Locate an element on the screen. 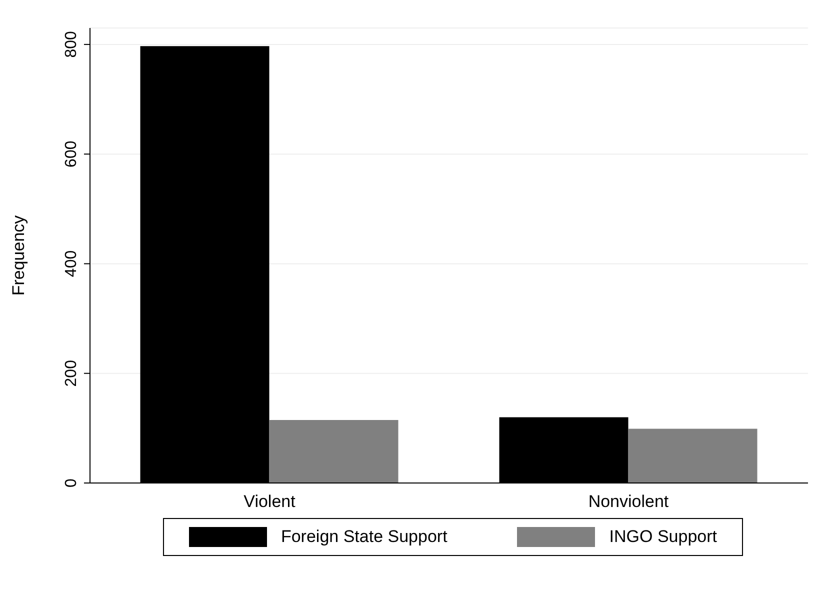 Image resolution: width=816 pixels, height=595 pixels. y-axis-title: Frequency is located at coordinates (18, 255).